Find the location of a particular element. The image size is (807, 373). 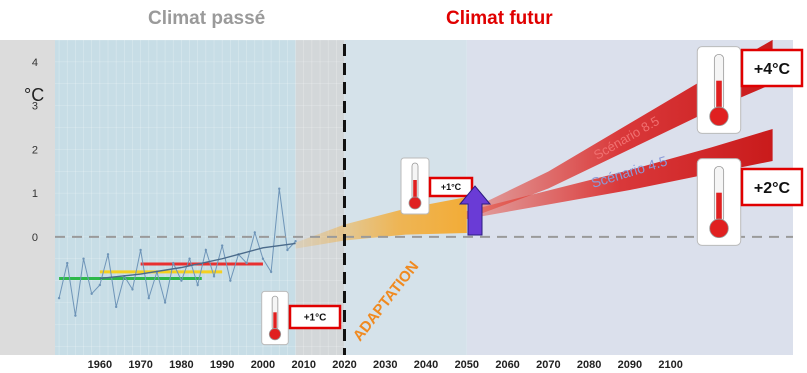

past-thermometer-icon is located at coordinates (275, 318).